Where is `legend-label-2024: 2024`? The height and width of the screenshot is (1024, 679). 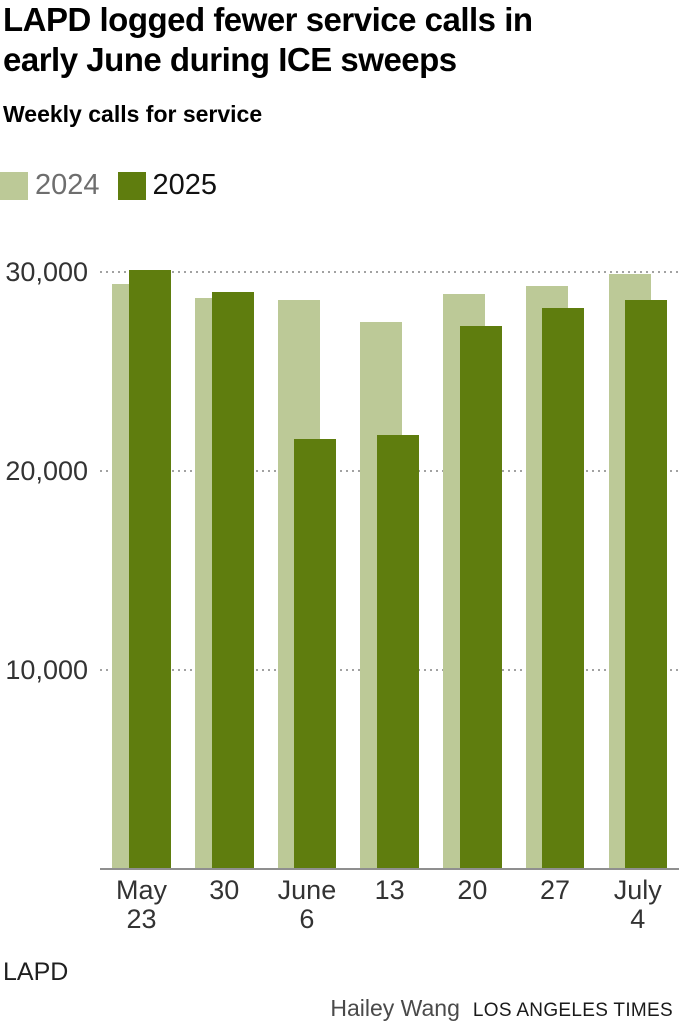 legend-label-2024: 2024 is located at coordinates (67, 185).